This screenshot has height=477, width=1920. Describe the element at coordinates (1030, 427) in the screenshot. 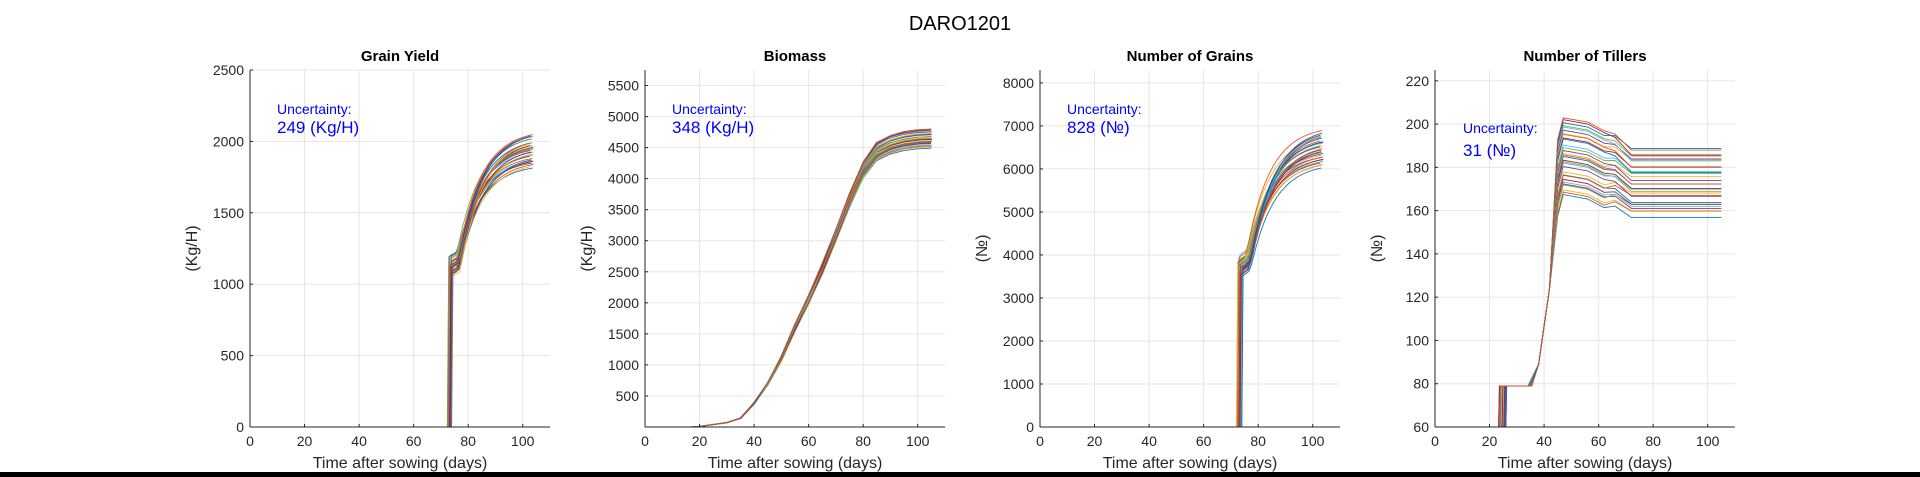

I see `y-tick-label: 0` at that location.